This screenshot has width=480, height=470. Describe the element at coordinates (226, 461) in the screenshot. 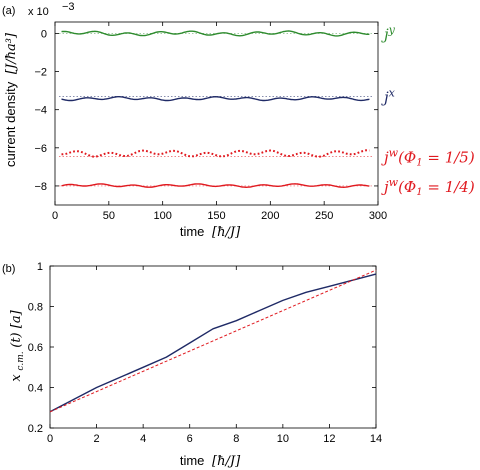

I see `panel-b-xlabel-unit: [ħ/J]` at that location.